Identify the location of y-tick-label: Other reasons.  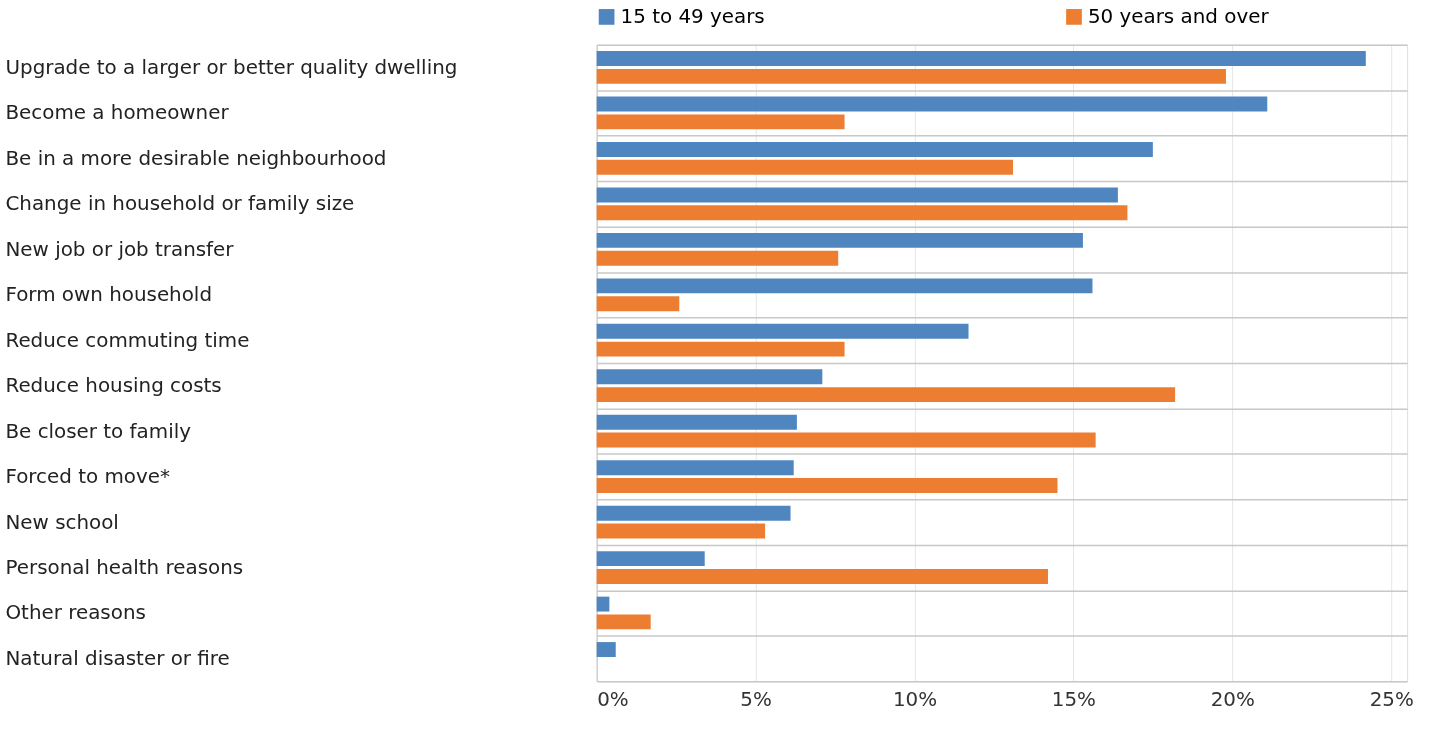
(75, 613).